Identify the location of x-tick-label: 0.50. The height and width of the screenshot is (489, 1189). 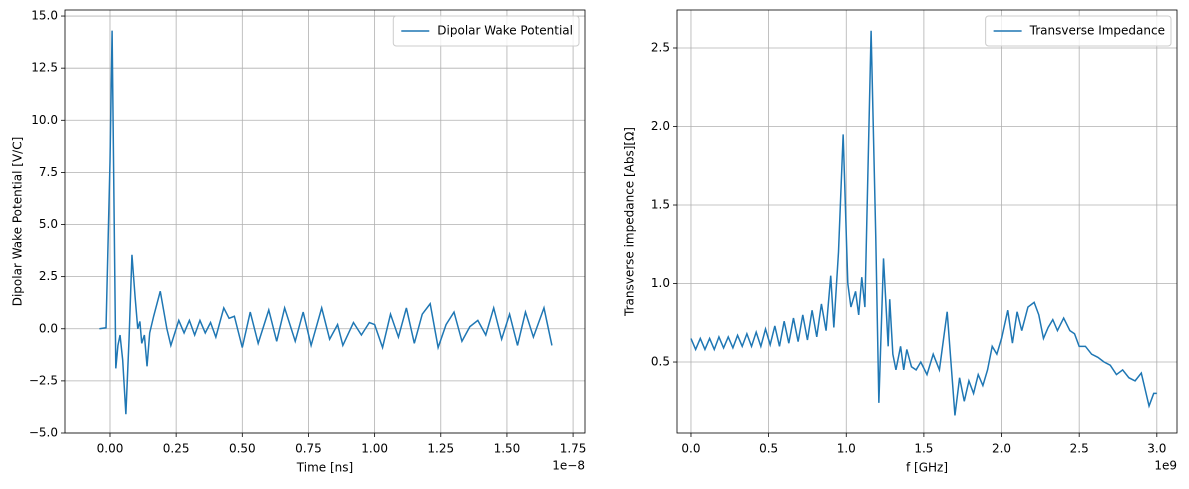
(242, 449).